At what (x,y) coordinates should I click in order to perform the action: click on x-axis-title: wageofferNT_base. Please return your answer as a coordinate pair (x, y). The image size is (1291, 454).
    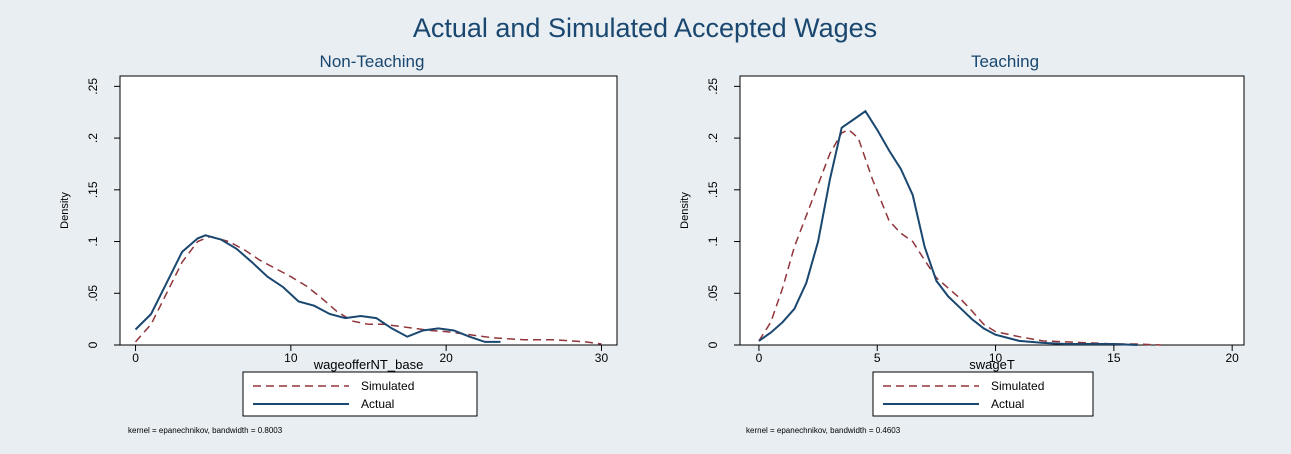
    Looking at the image, I should click on (368, 364).